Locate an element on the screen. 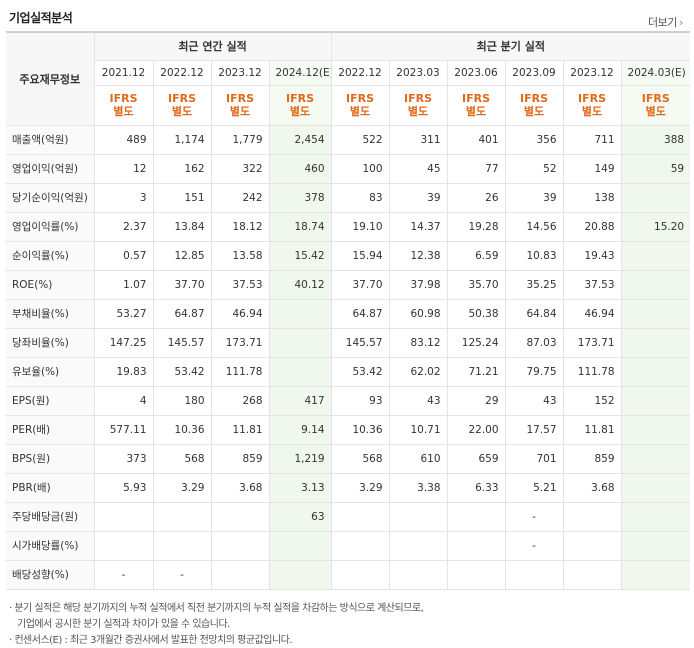 This screenshot has height=648, width=694. table-cell: 63 is located at coordinates (300, 516).